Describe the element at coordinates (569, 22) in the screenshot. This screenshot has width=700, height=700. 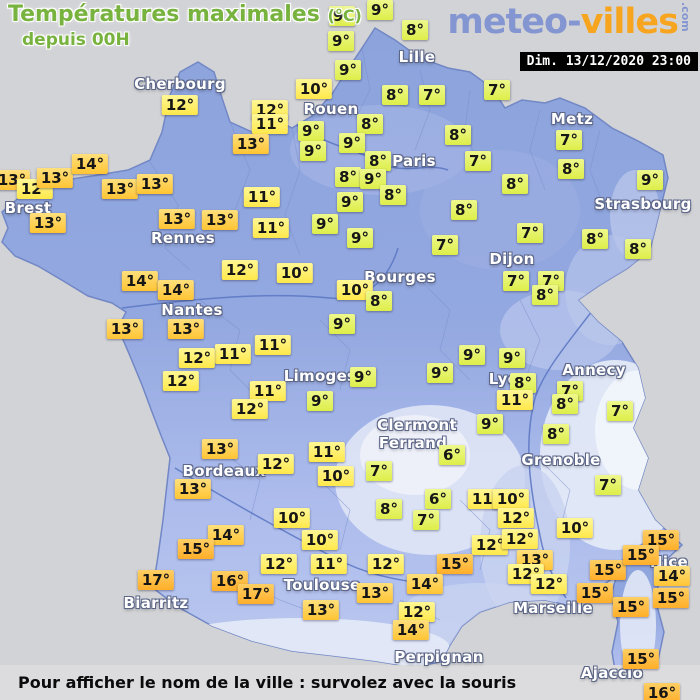
I see `meteo-villes-logo: meteo-villes.com` at that location.